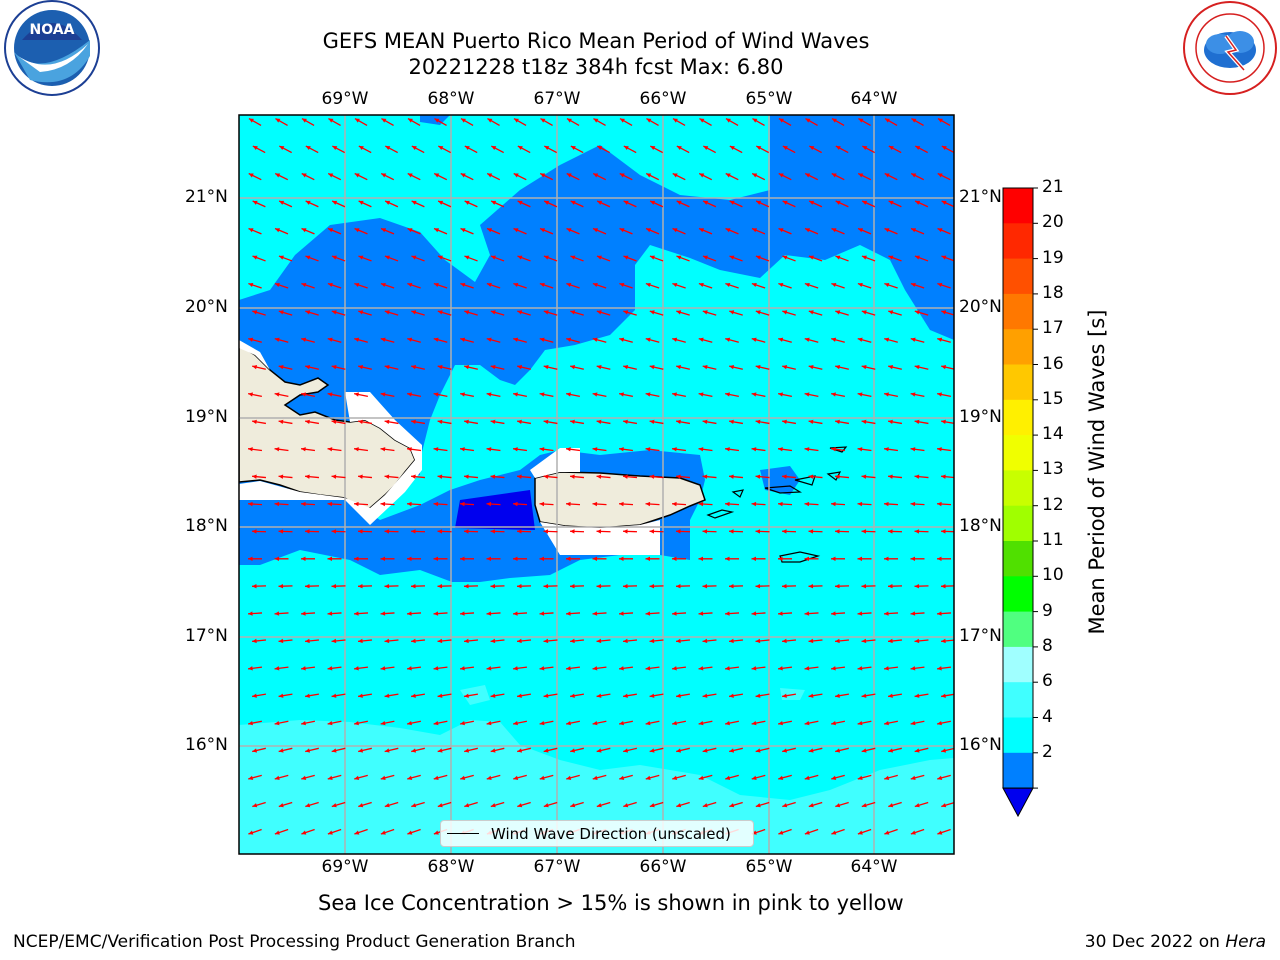 The width and height of the screenshot is (1280, 960). I want to click on lat-label-right: 21°N, so click(980, 197).